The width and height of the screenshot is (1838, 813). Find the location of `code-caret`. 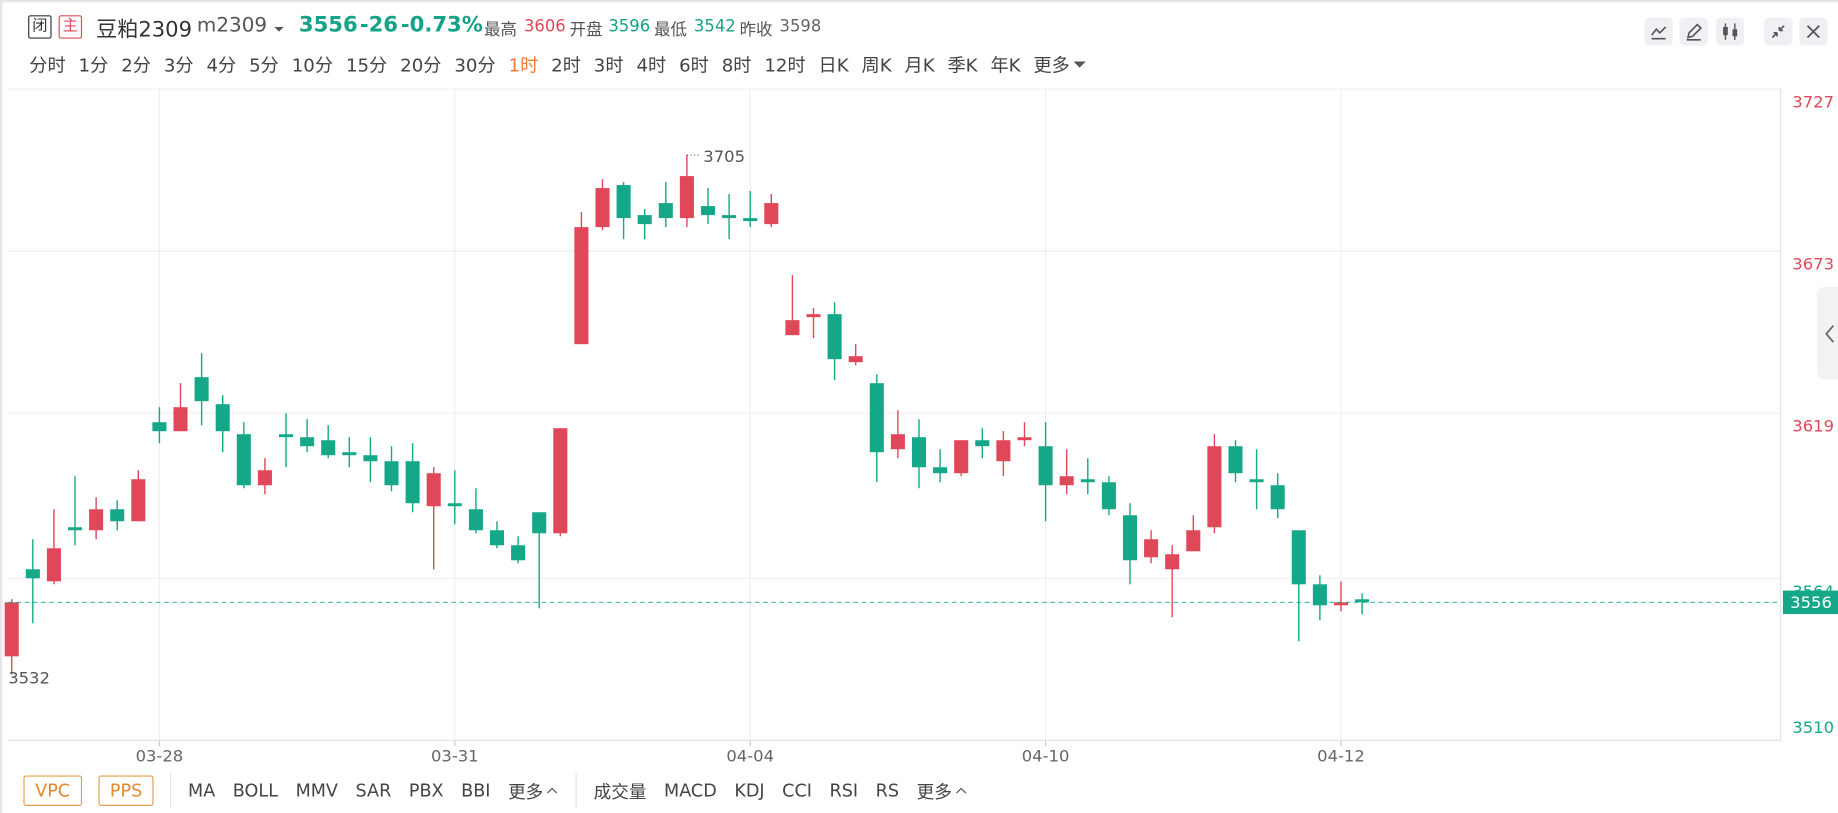

code-caret is located at coordinates (279, 29).